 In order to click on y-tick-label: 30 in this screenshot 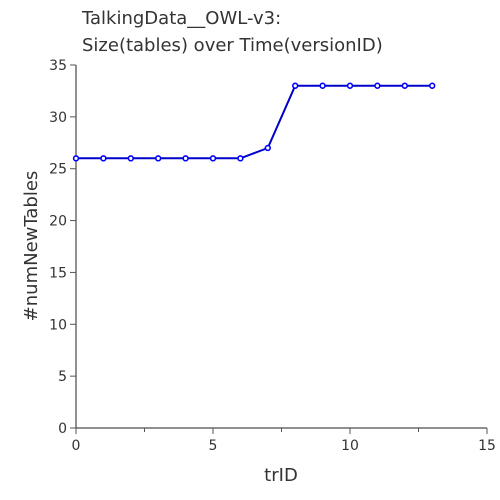, I will do `click(58, 118)`.